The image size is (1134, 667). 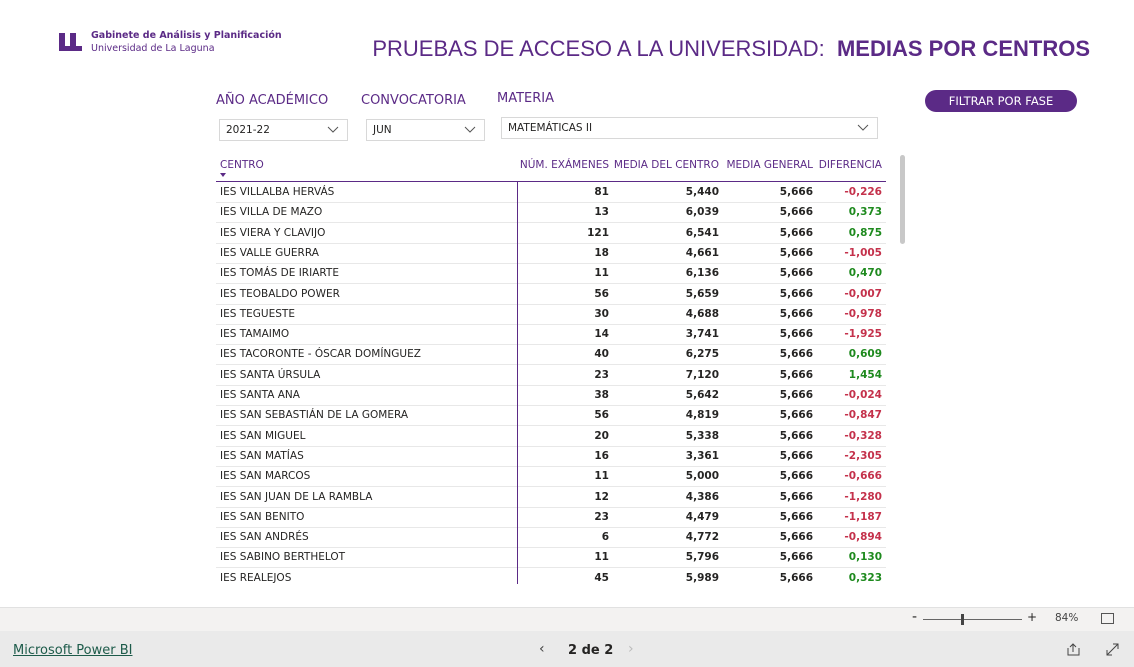 What do you see at coordinates (865, 212) in the screenshot?
I see `cell-value: 0,373` at bounding box center [865, 212].